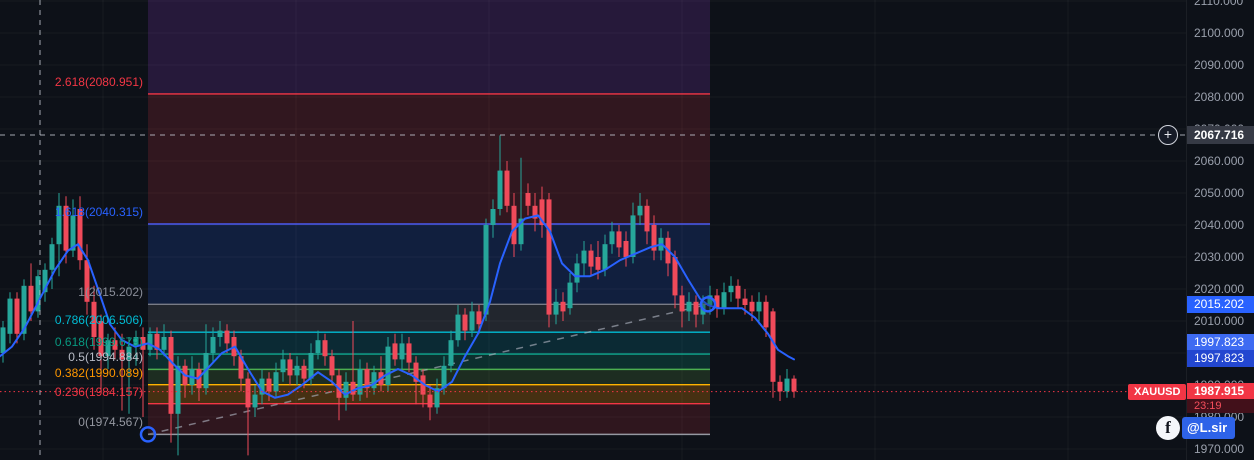 This screenshot has width=1254, height=460. Describe the element at coordinates (1219, 257) in the screenshot. I see `price-tick: 2030.000` at that location.